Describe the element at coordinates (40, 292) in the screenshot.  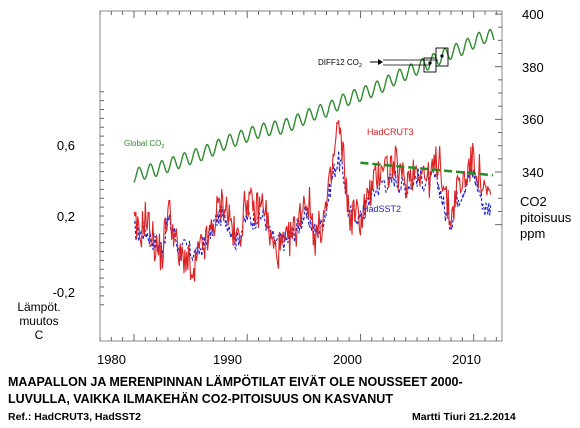
I see `y-left-tick-label: -0,2` at that location.